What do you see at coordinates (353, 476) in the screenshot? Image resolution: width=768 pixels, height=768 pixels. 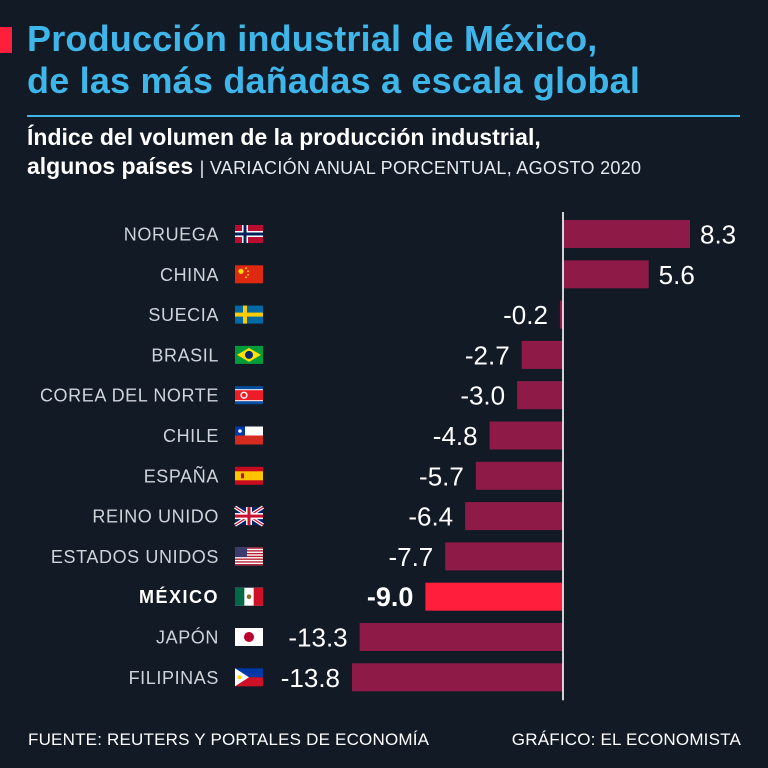 I see `bar-row: -5.7 ESPAÑA` at bounding box center [353, 476].